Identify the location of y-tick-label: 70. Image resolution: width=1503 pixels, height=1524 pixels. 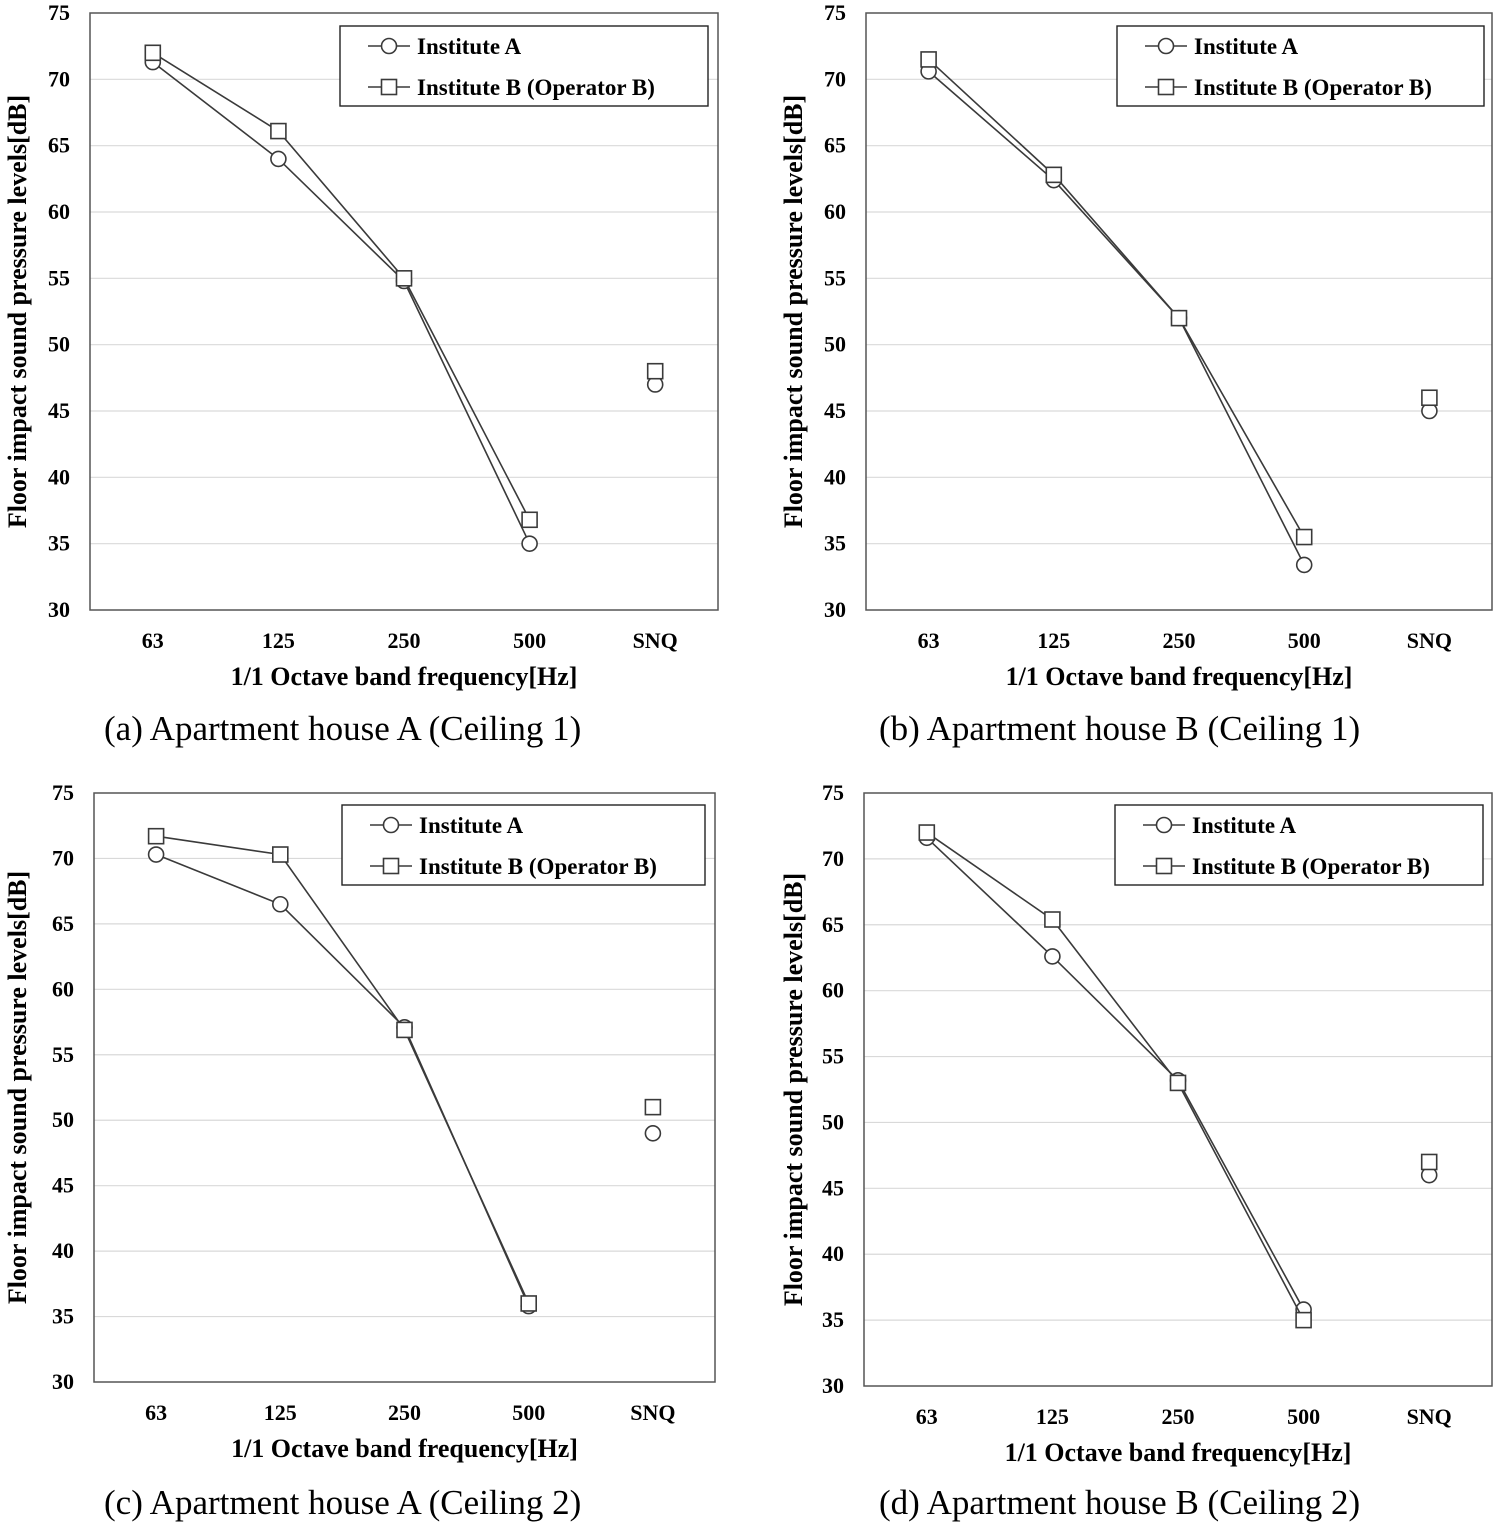
(59, 78).